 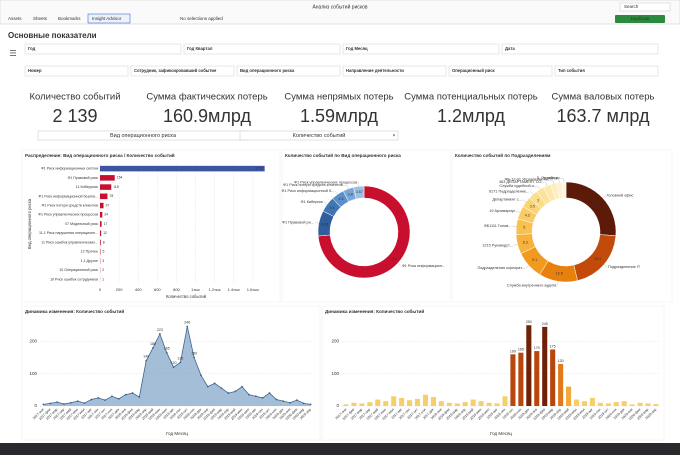 What do you see at coordinates (106, 224) in the screenshot?
I see `value-label: 17` at bounding box center [106, 224].